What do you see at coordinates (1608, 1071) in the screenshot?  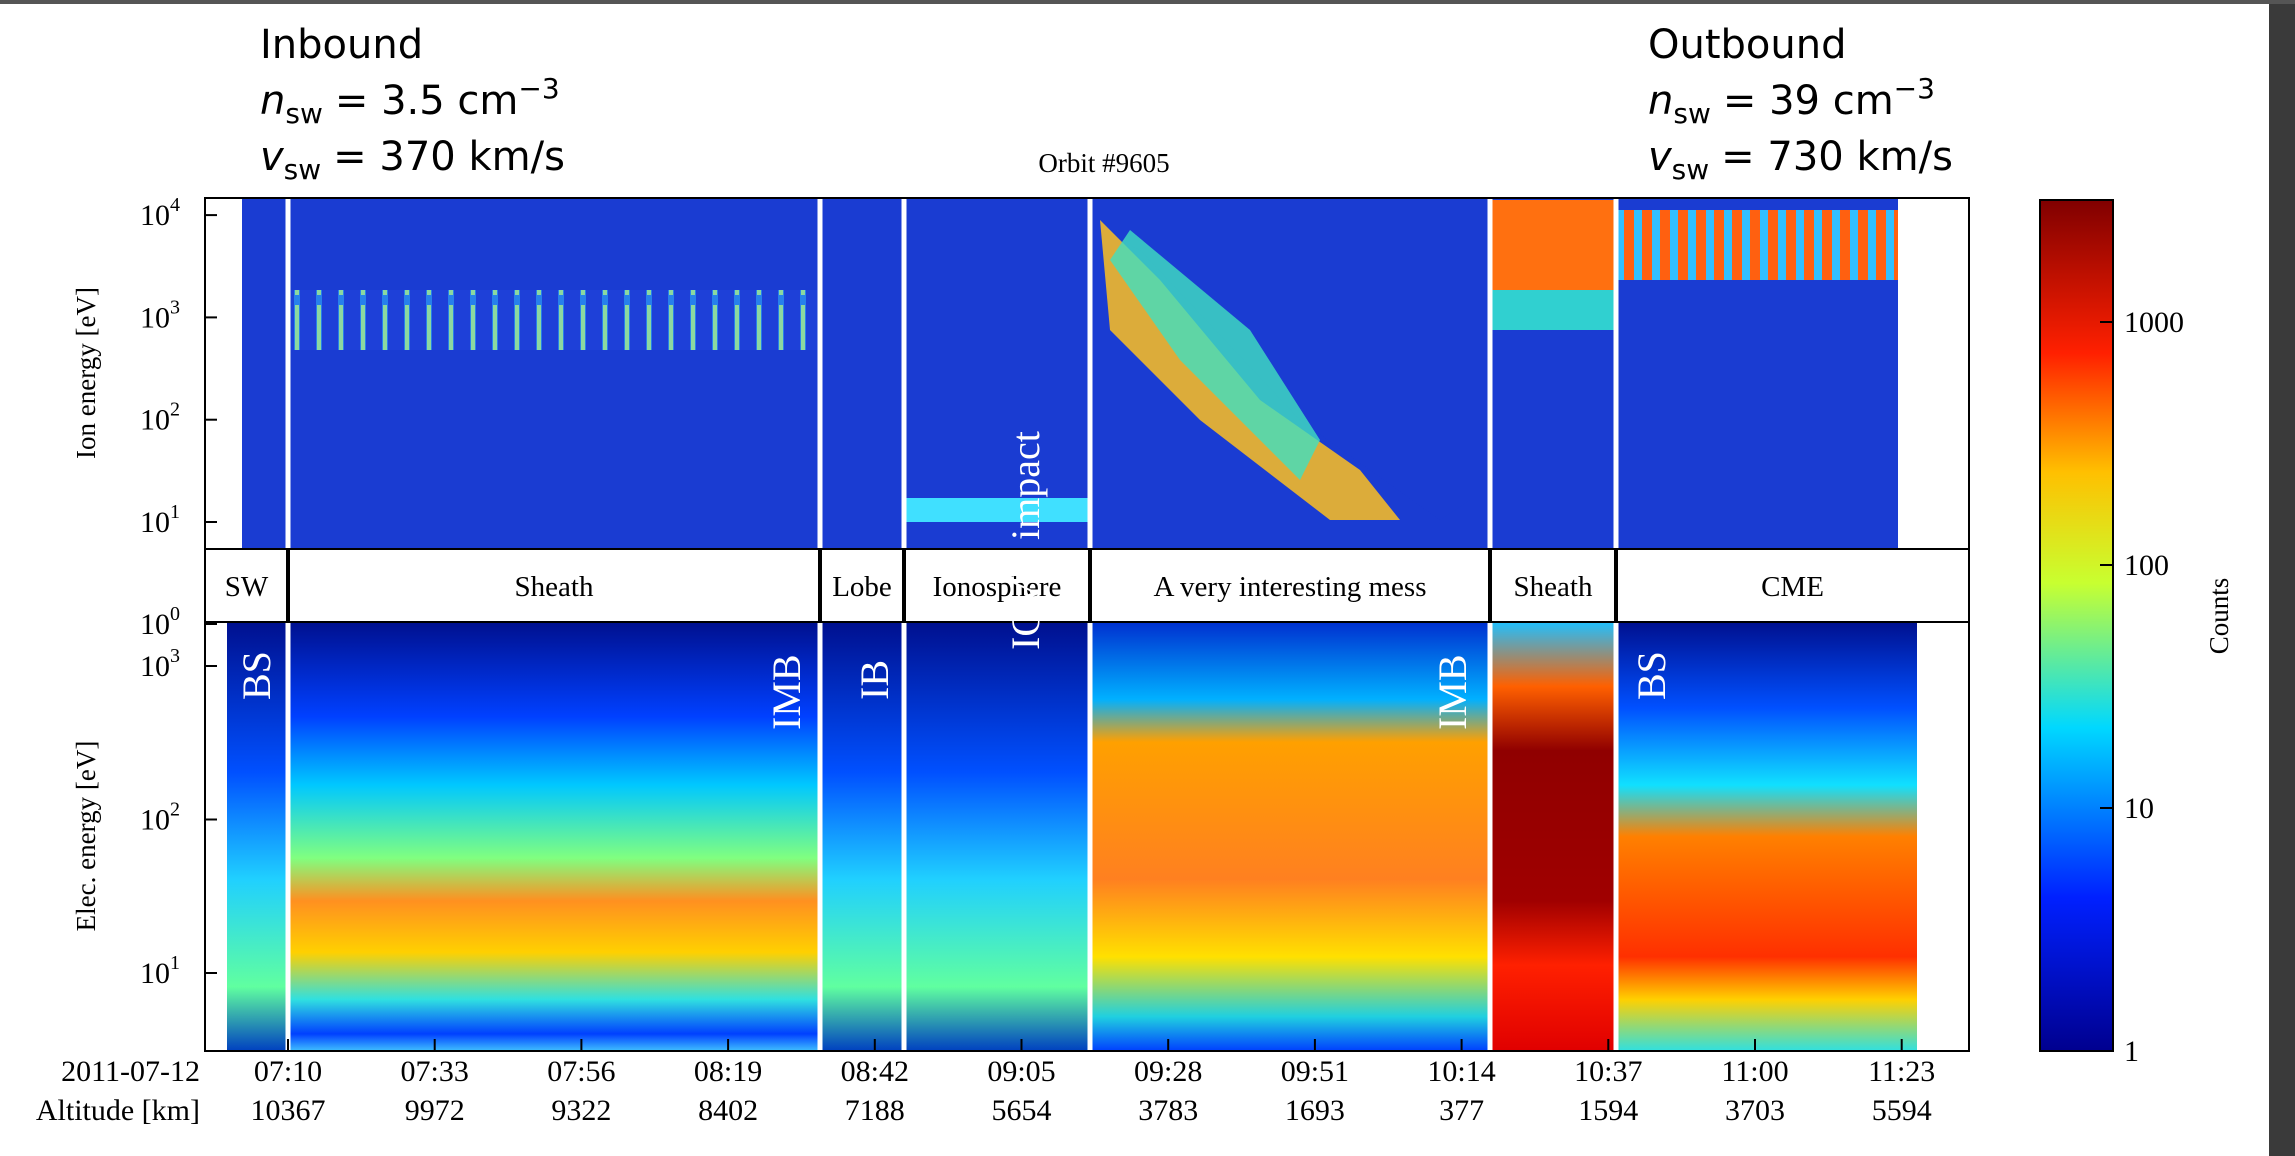 I see `time-label: 10:37` at bounding box center [1608, 1071].